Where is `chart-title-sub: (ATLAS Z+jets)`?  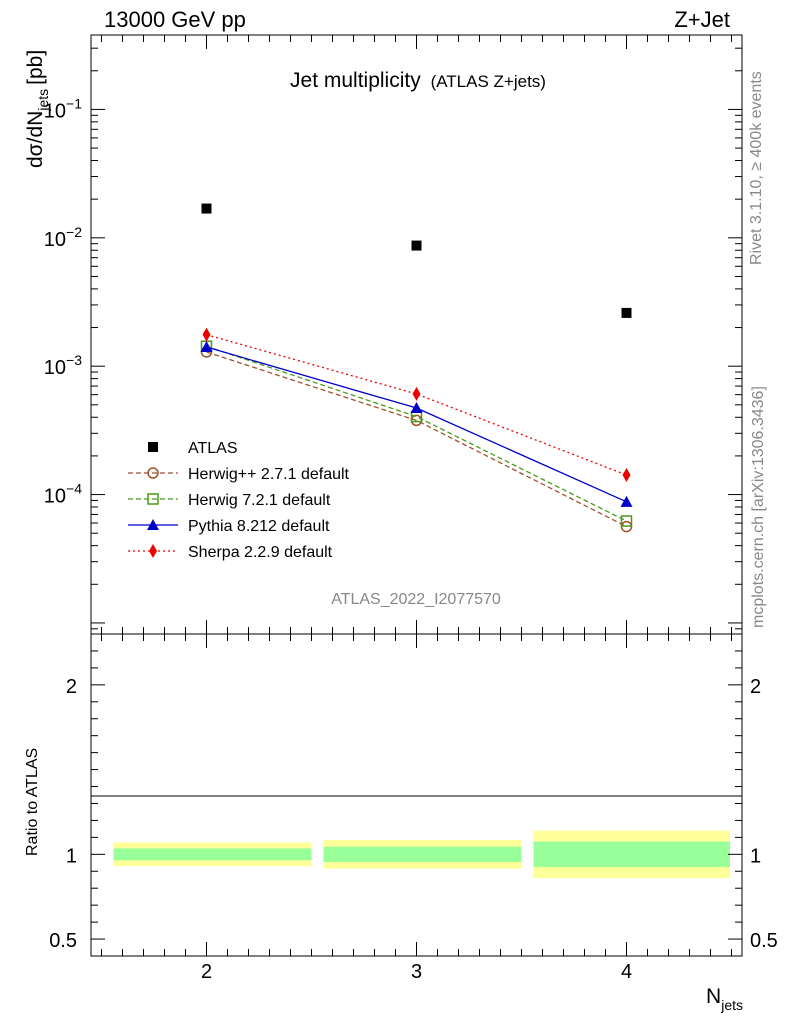 chart-title-sub: (ATLAS Z+jets) is located at coordinates (488, 81).